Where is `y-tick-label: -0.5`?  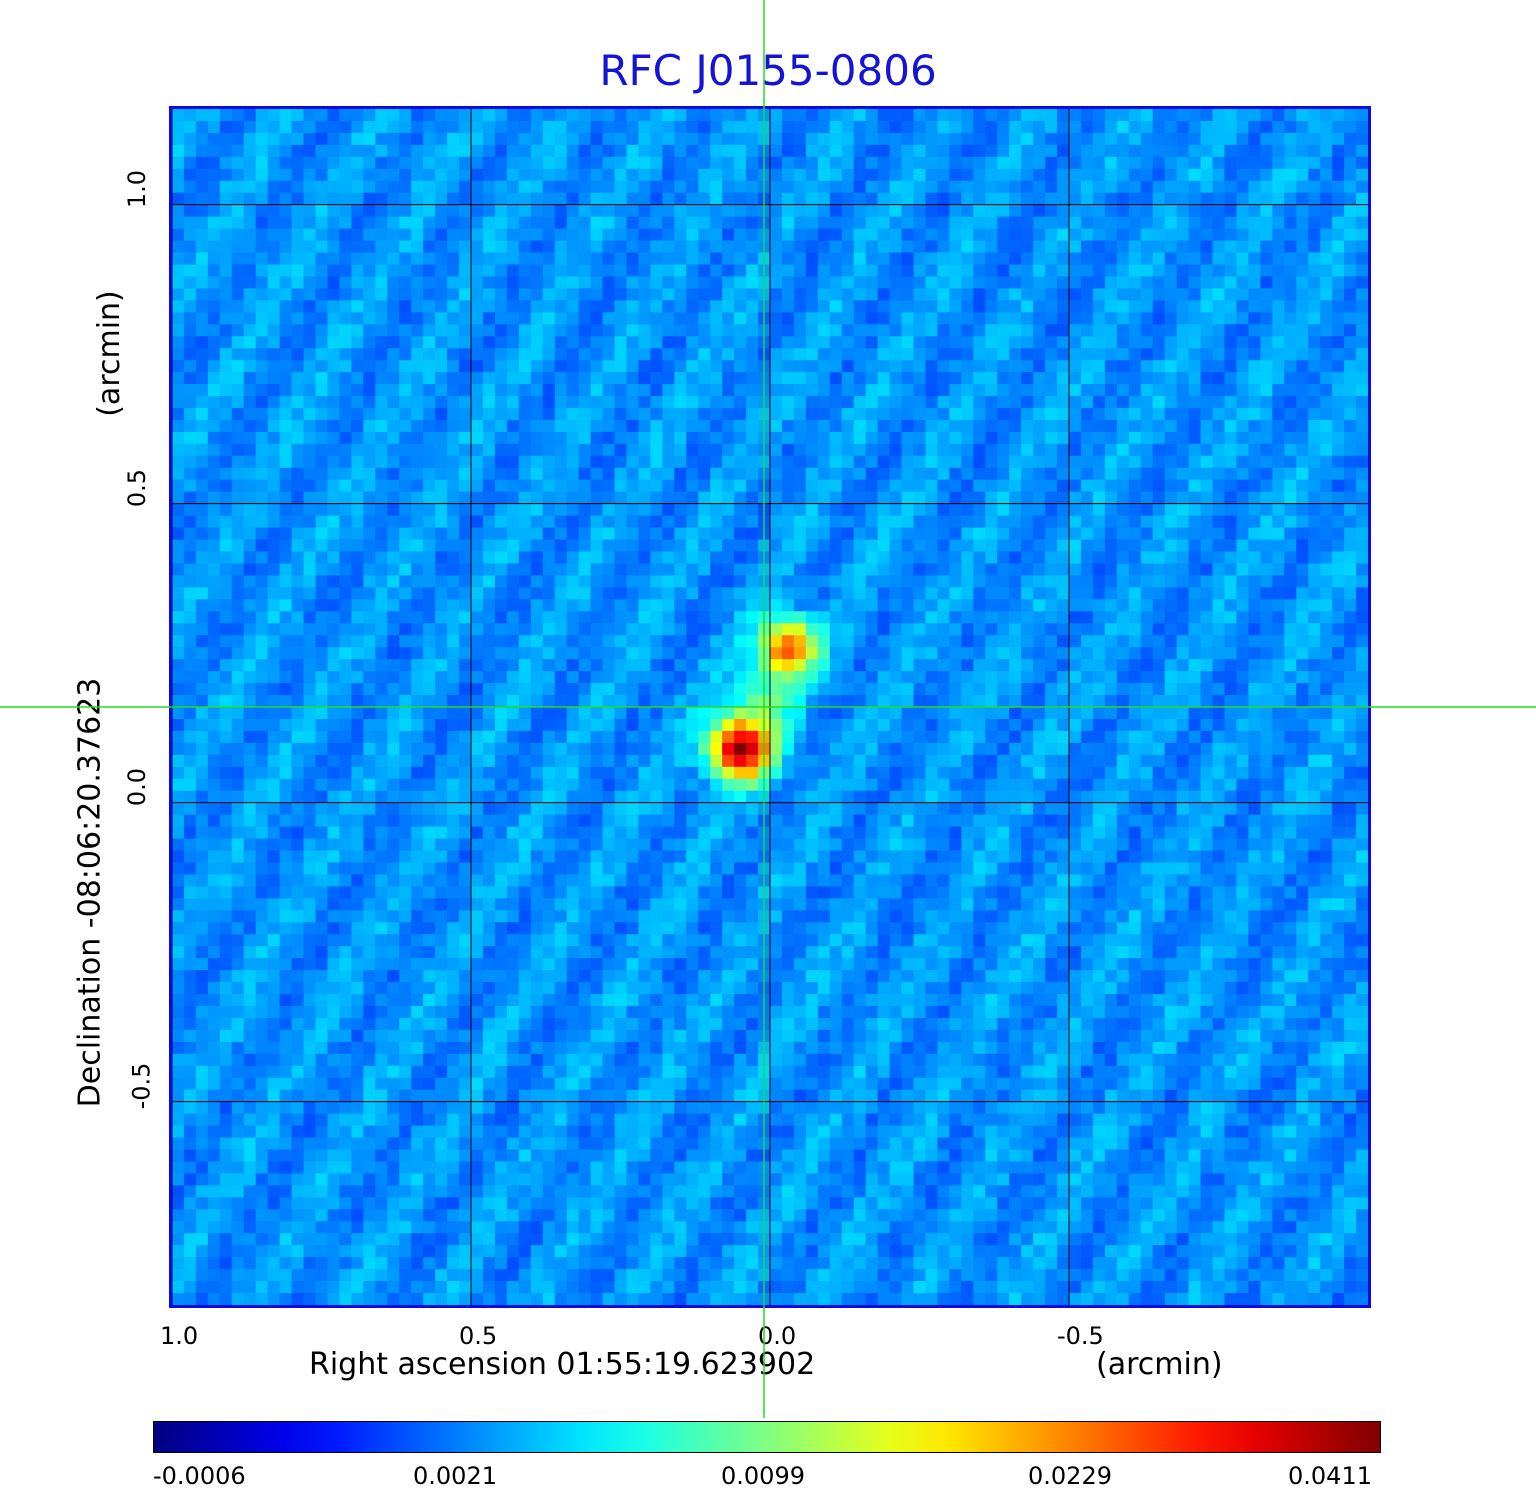
y-tick-label: -0.5 is located at coordinates (141, 1086).